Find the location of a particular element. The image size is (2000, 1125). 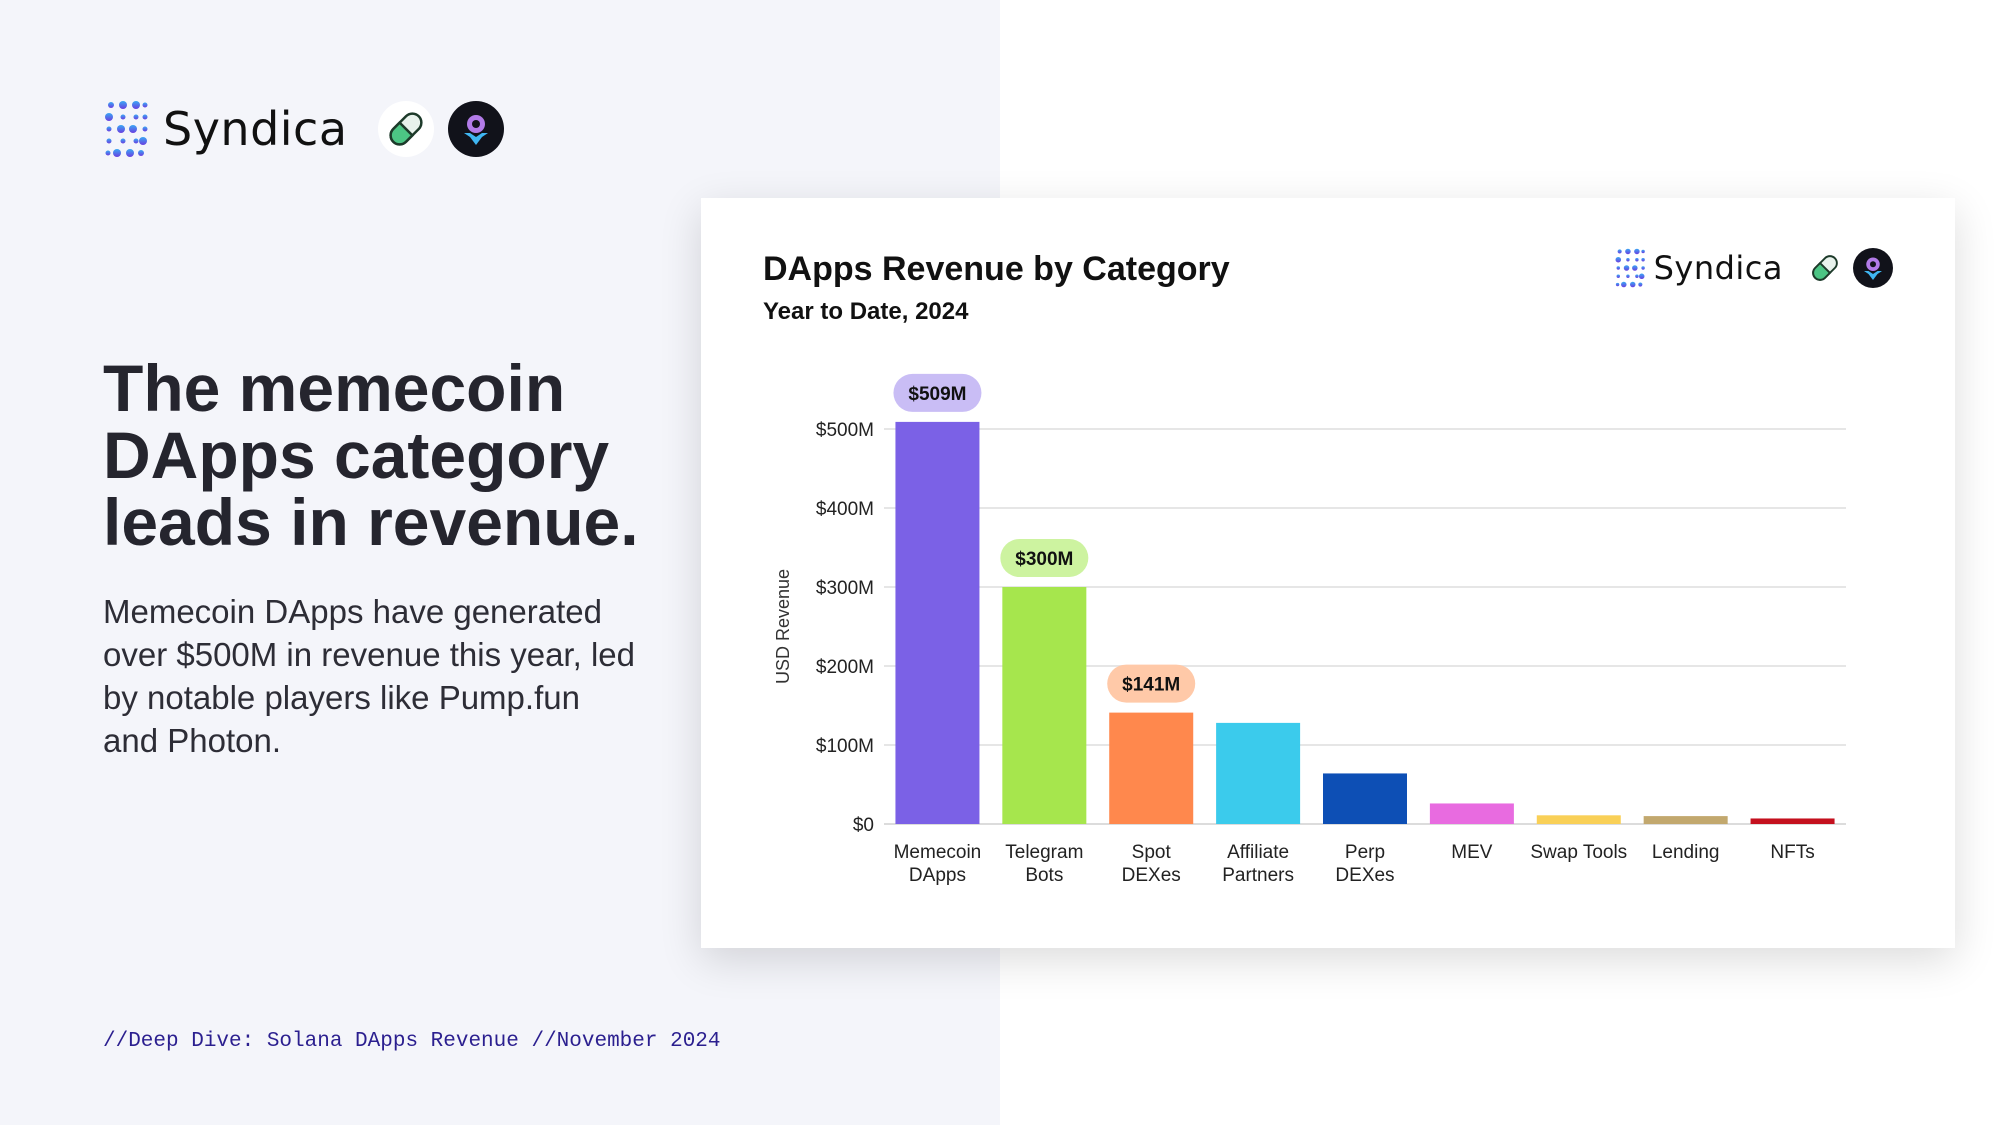

chart-subtitle: Year to Date, 2024 is located at coordinates (866, 311).